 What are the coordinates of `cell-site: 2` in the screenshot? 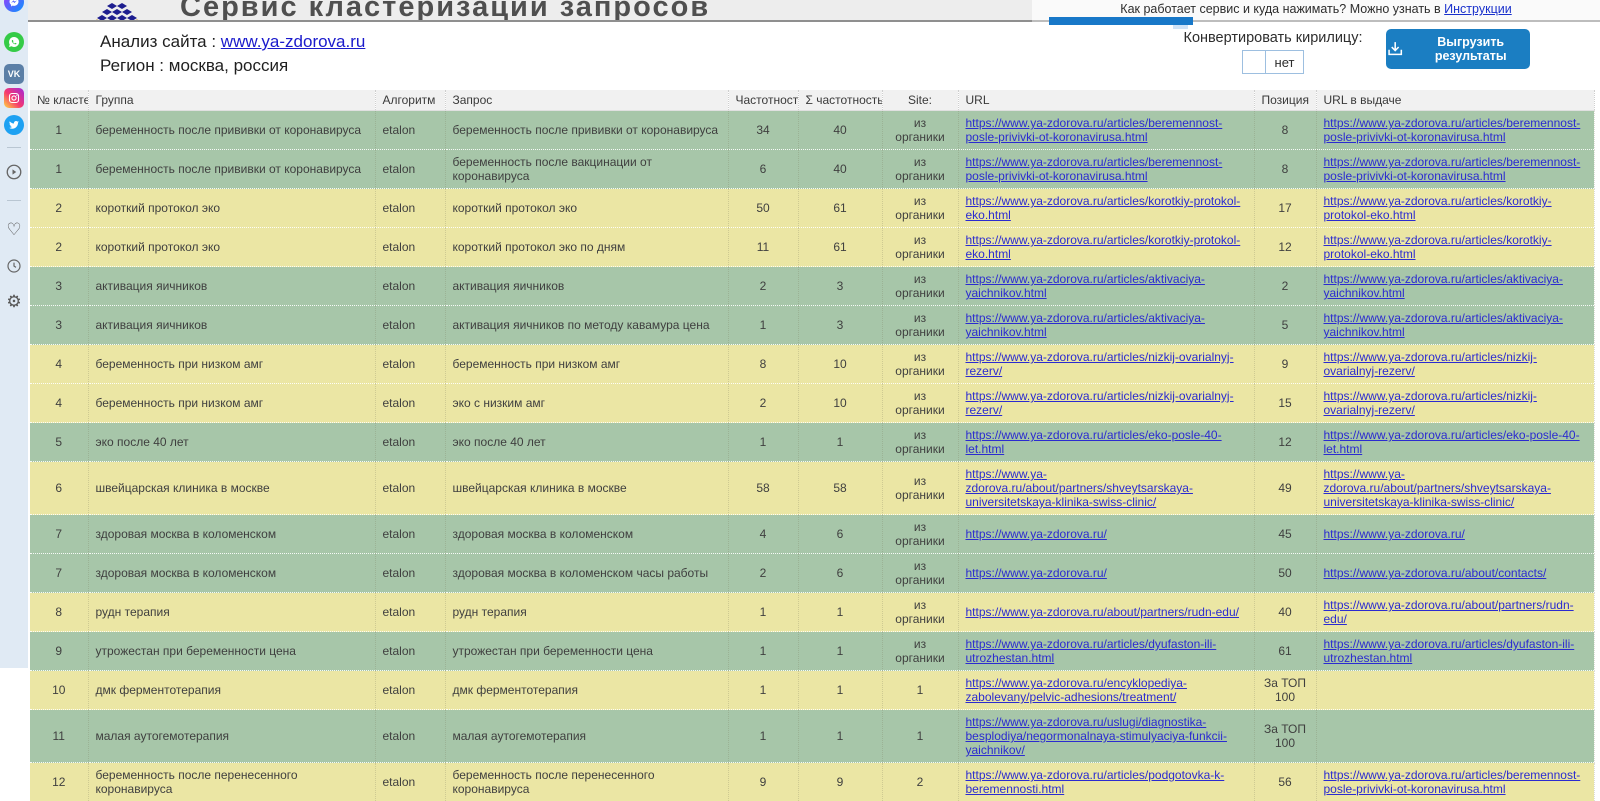 It's located at (920, 782).